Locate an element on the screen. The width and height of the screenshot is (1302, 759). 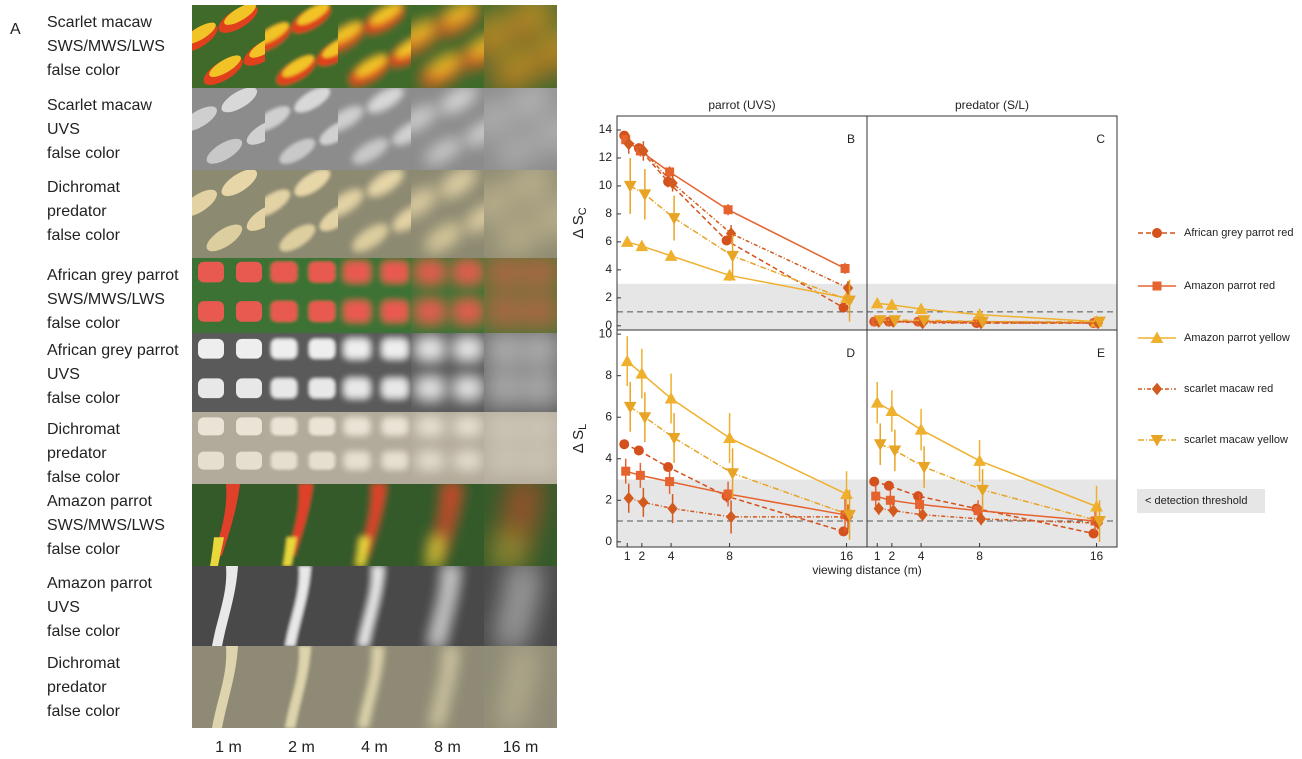
legend-label: Amazon parrot red is located at coordinates (1229, 286).